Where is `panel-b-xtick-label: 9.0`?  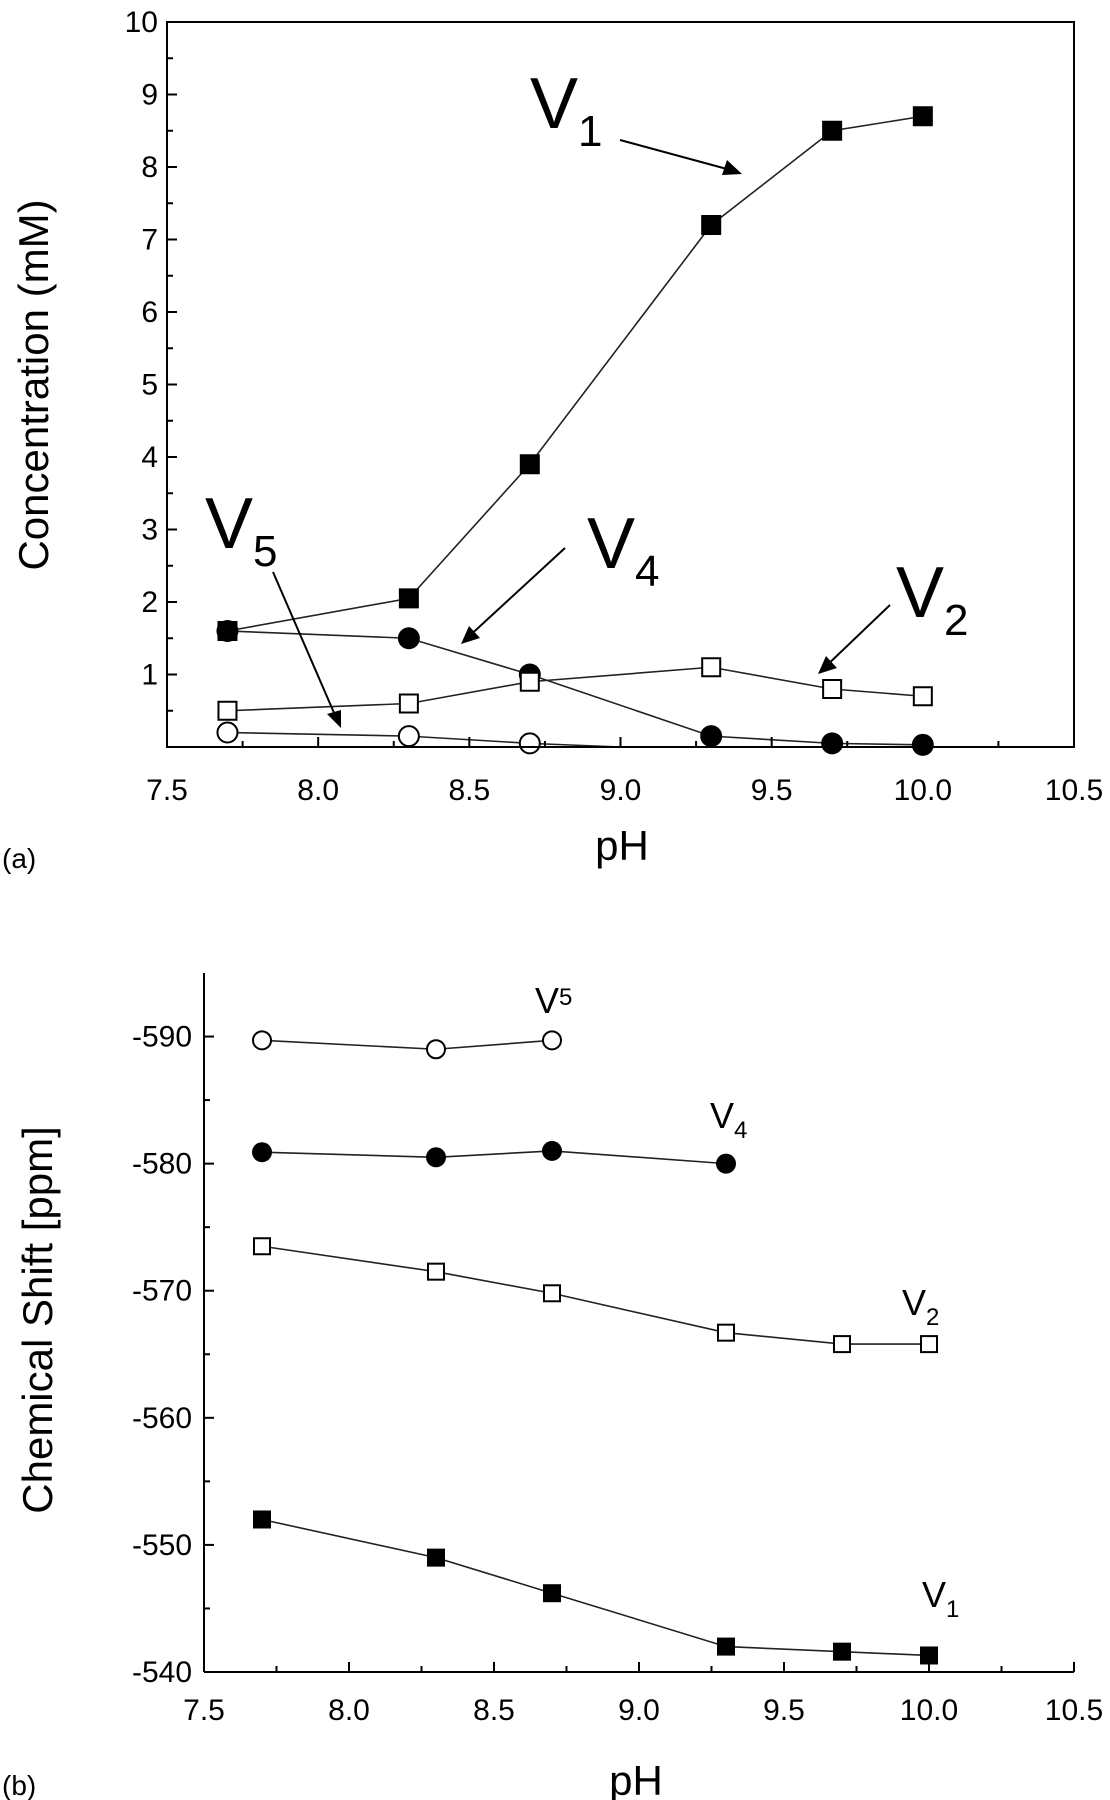 panel-b-xtick-label: 9.0 is located at coordinates (639, 1710).